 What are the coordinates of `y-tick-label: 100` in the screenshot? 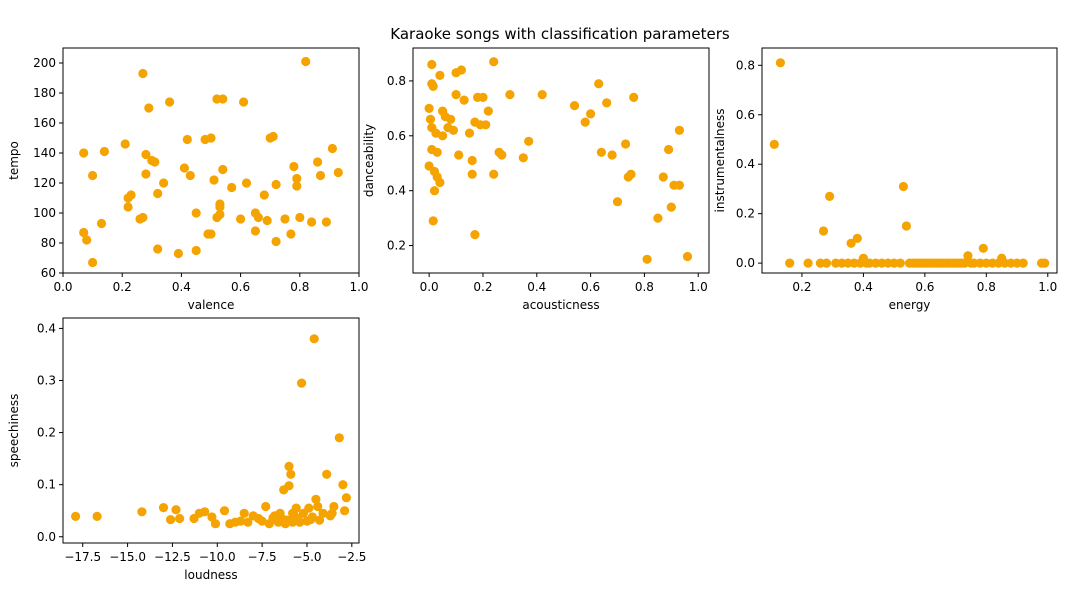 It's located at (44, 213).